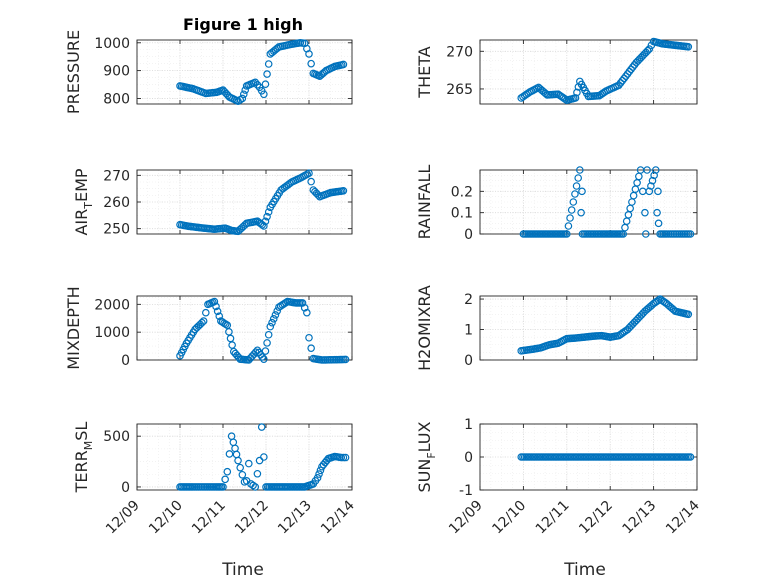 Image resolution: width=778 pixels, height=583 pixels. What do you see at coordinates (424, 328) in the screenshot?
I see `y-axis-label: H2OMIXRA` at bounding box center [424, 328].